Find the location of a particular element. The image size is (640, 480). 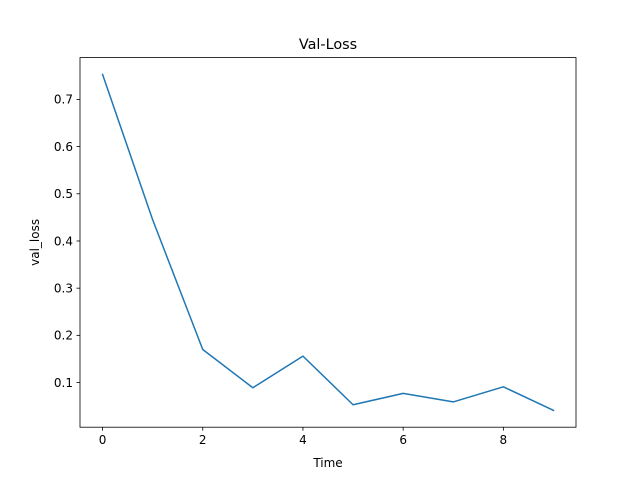

x-tick-label: 4 is located at coordinates (303, 440).